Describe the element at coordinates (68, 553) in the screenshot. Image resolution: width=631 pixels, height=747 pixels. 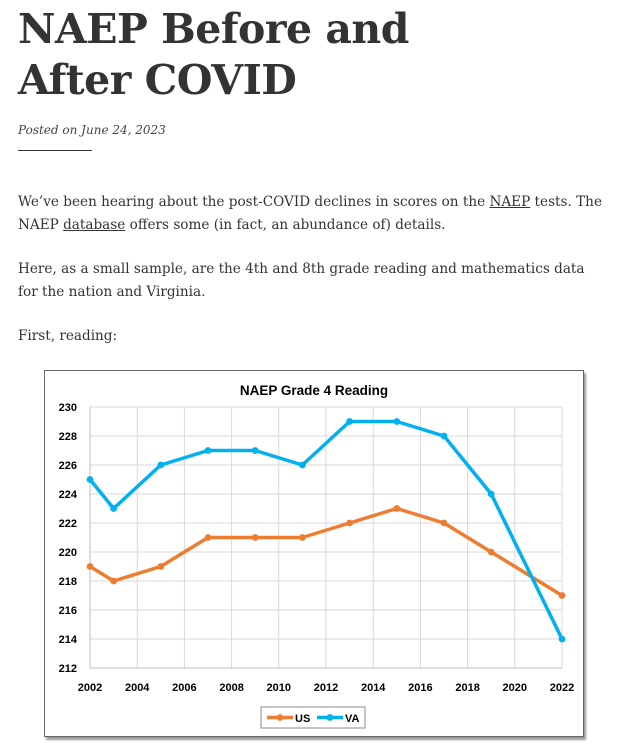
I see `y-tick-label-220: 220` at that location.